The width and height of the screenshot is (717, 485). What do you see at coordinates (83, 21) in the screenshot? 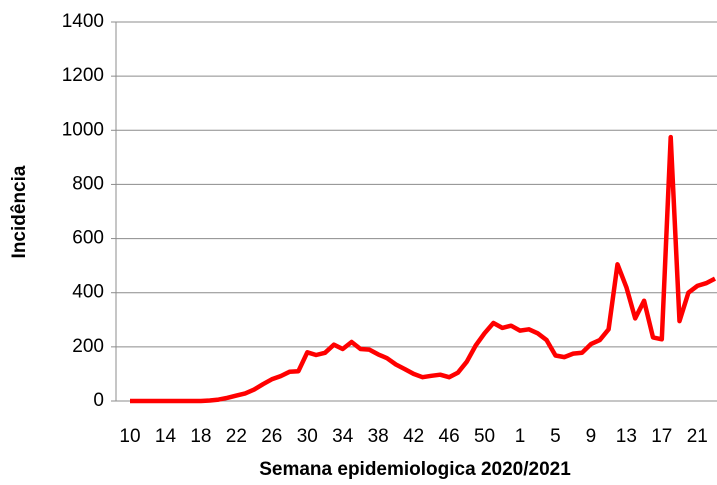
I see `y-tick-label: 1400` at bounding box center [83, 21].